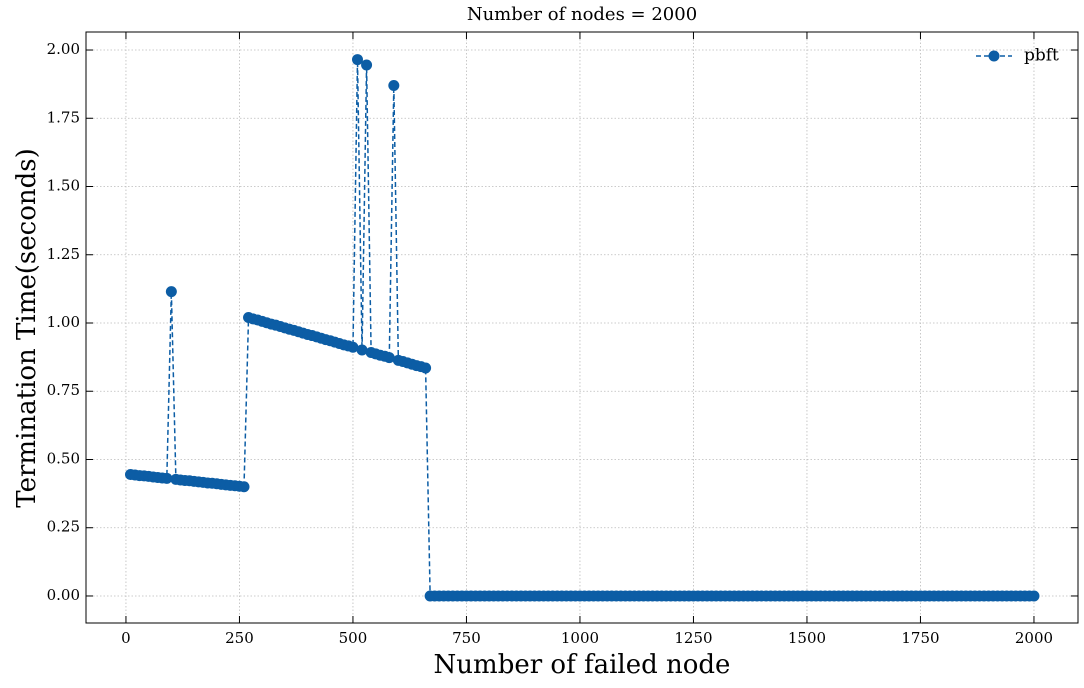 This screenshot has width=1084, height=688. What do you see at coordinates (920, 638) in the screenshot?
I see `x-tick-label: 1750` at bounding box center [920, 638].